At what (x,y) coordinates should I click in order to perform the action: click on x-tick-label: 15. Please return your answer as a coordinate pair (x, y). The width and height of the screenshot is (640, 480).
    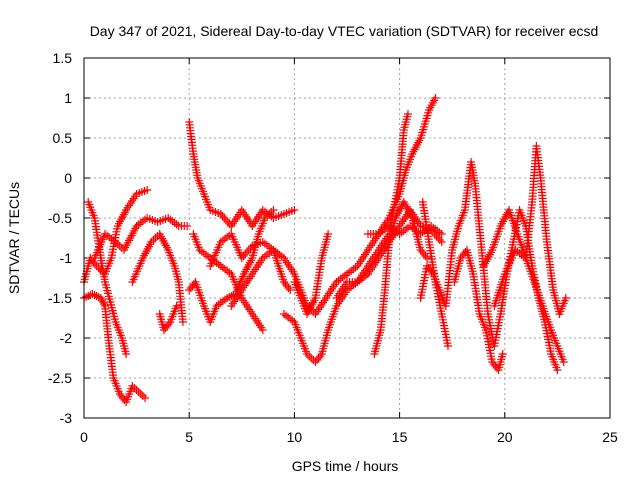
    Looking at the image, I should click on (400, 437).